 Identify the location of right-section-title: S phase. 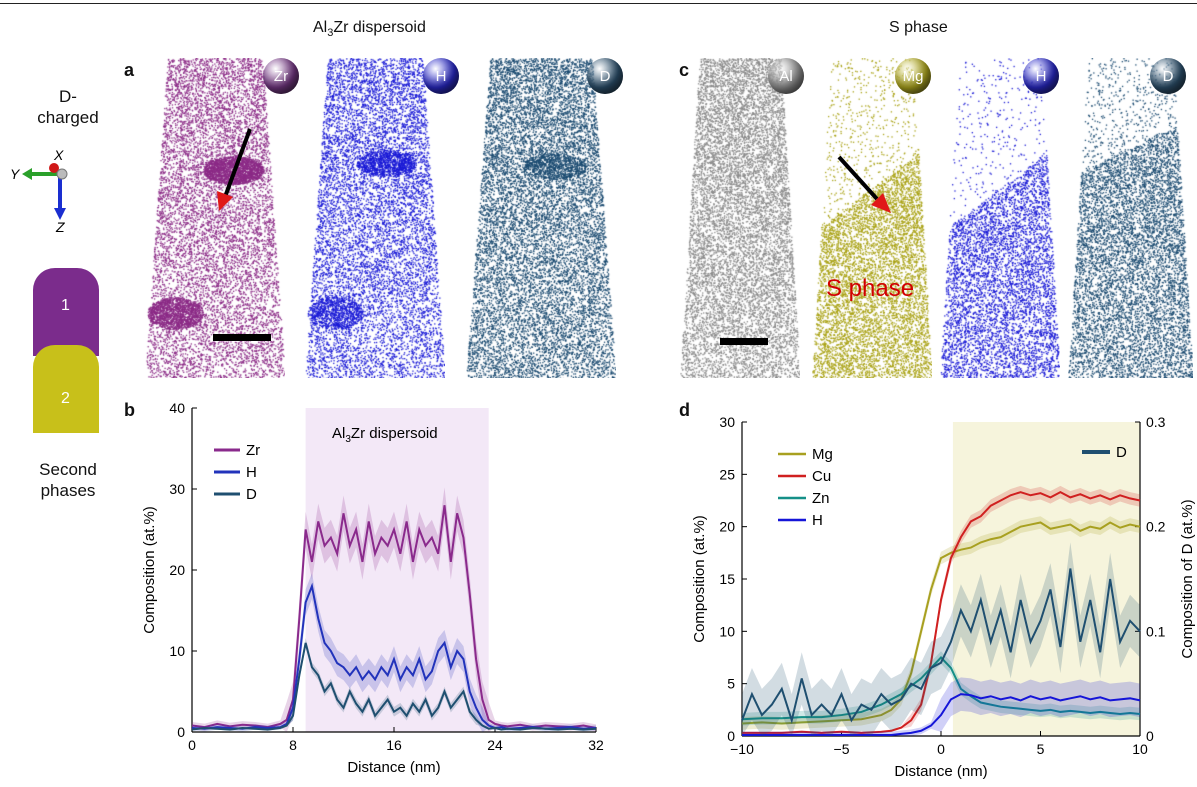
(918, 27).